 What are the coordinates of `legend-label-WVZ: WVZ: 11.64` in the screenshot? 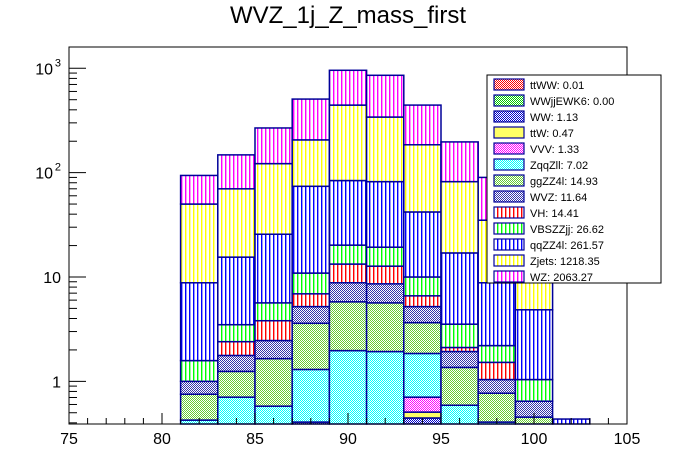 It's located at (558, 198).